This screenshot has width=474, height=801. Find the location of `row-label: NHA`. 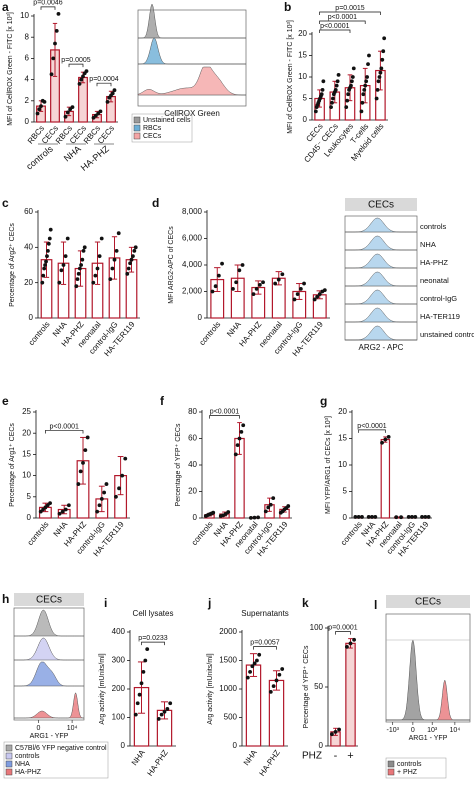

row-label: NHA is located at coordinates (428, 244).